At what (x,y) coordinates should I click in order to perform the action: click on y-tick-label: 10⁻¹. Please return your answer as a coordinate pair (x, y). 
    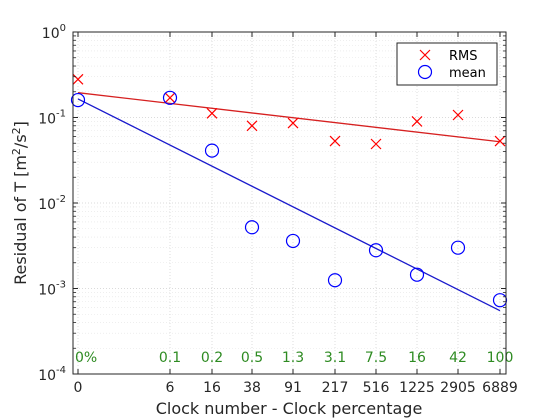
    Looking at the image, I should click on (52, 118).